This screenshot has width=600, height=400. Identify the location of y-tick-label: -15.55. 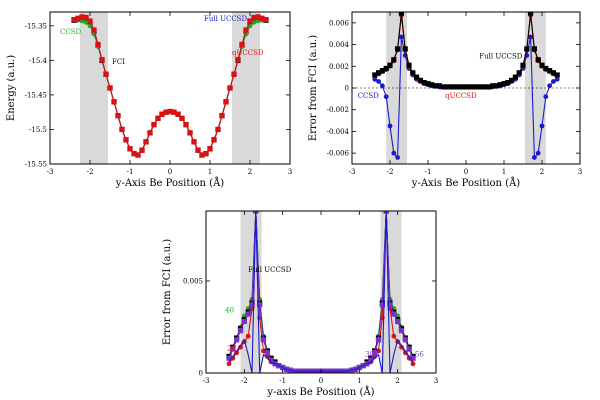
(36, 165).